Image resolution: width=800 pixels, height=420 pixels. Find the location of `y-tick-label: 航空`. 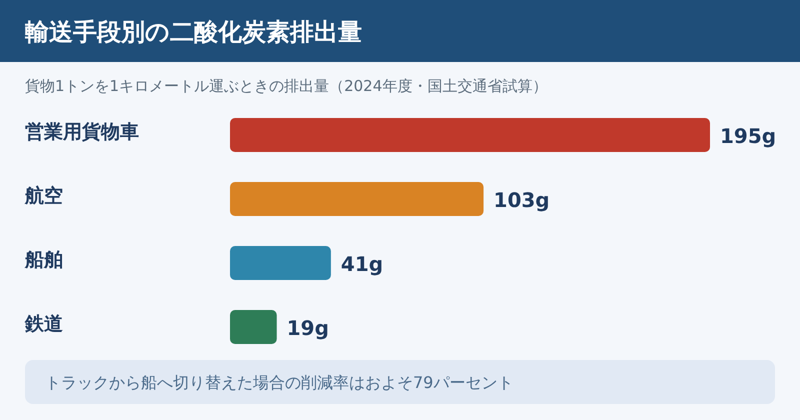

y-tick-label: 航空 is located at coordinates (43, 196).